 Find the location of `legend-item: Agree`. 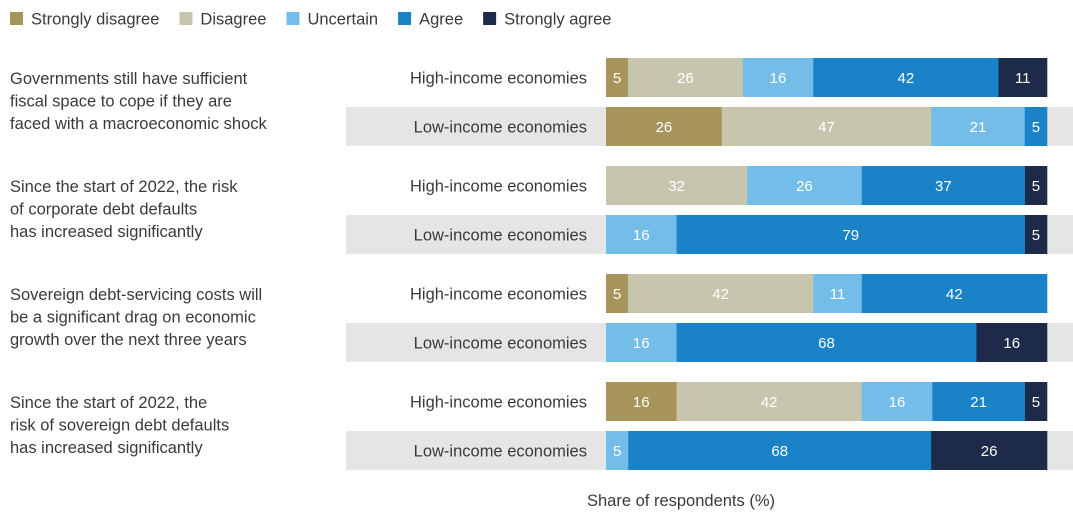

legend-item: Agree is located at coordinates (430, 20).